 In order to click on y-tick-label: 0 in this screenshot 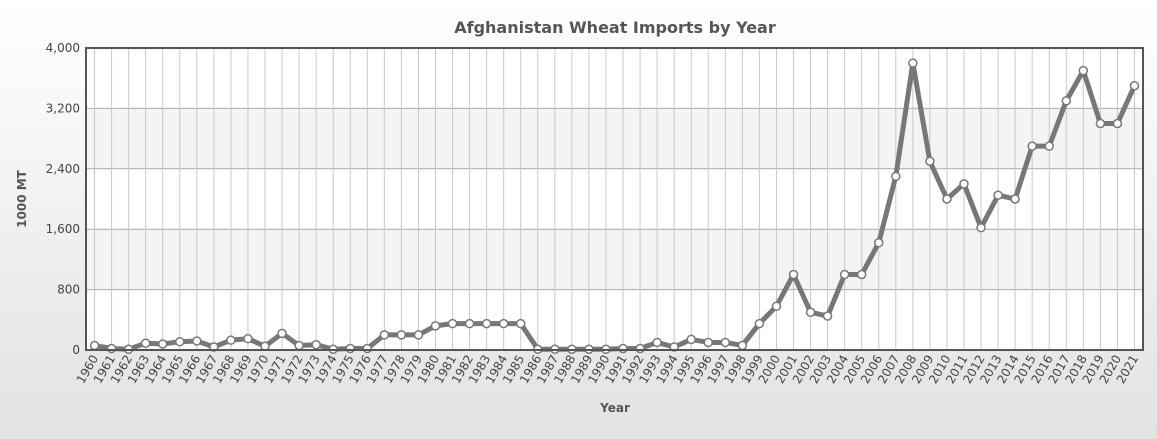, I will do `click(76, 350)`.